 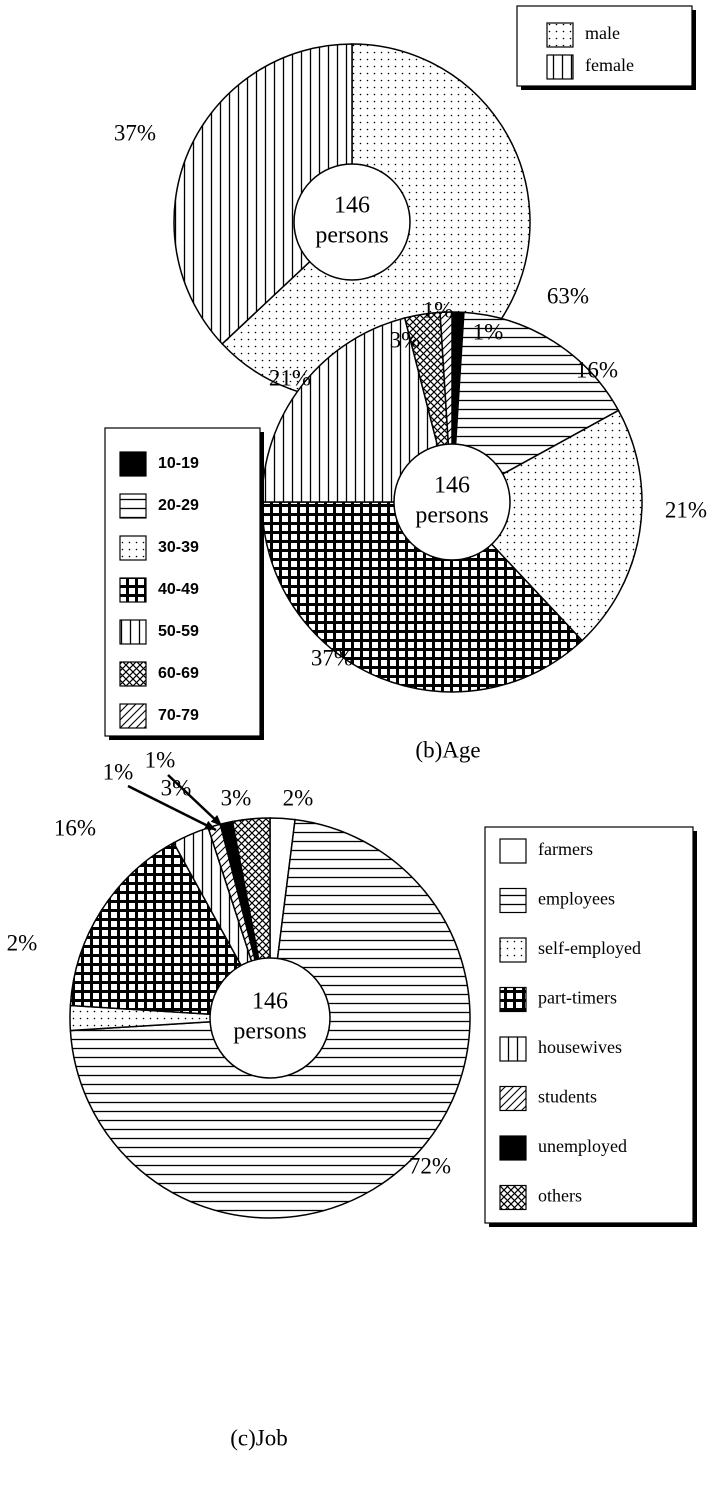 What do you see at coordinates (178, 631) in the screenshot?
I see `legend-label: 50-59` at bounding box center [178, 631].